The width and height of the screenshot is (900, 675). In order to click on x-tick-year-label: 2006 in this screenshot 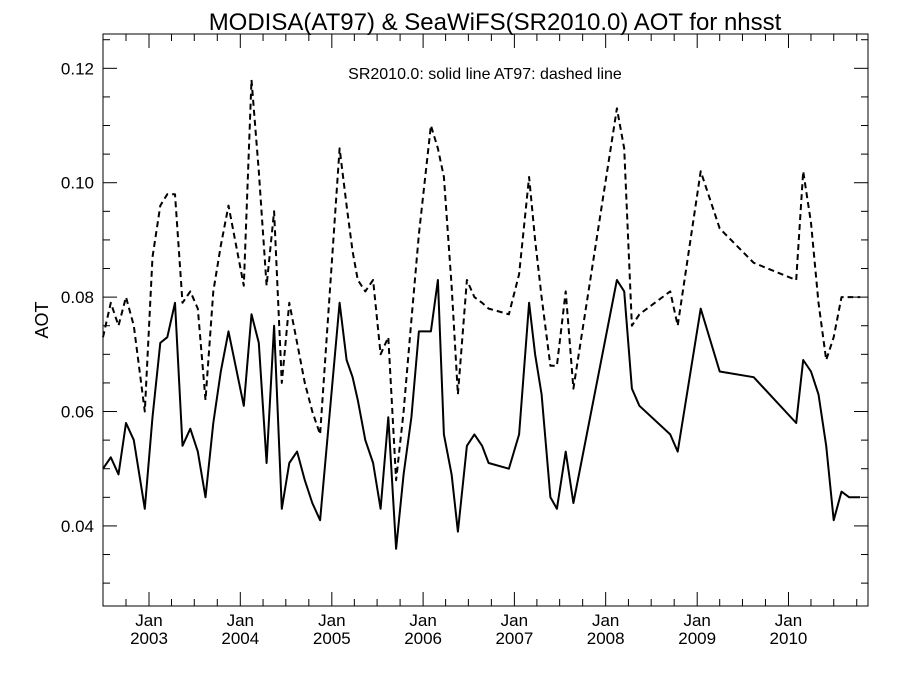, I will do `click(423, 638)`.